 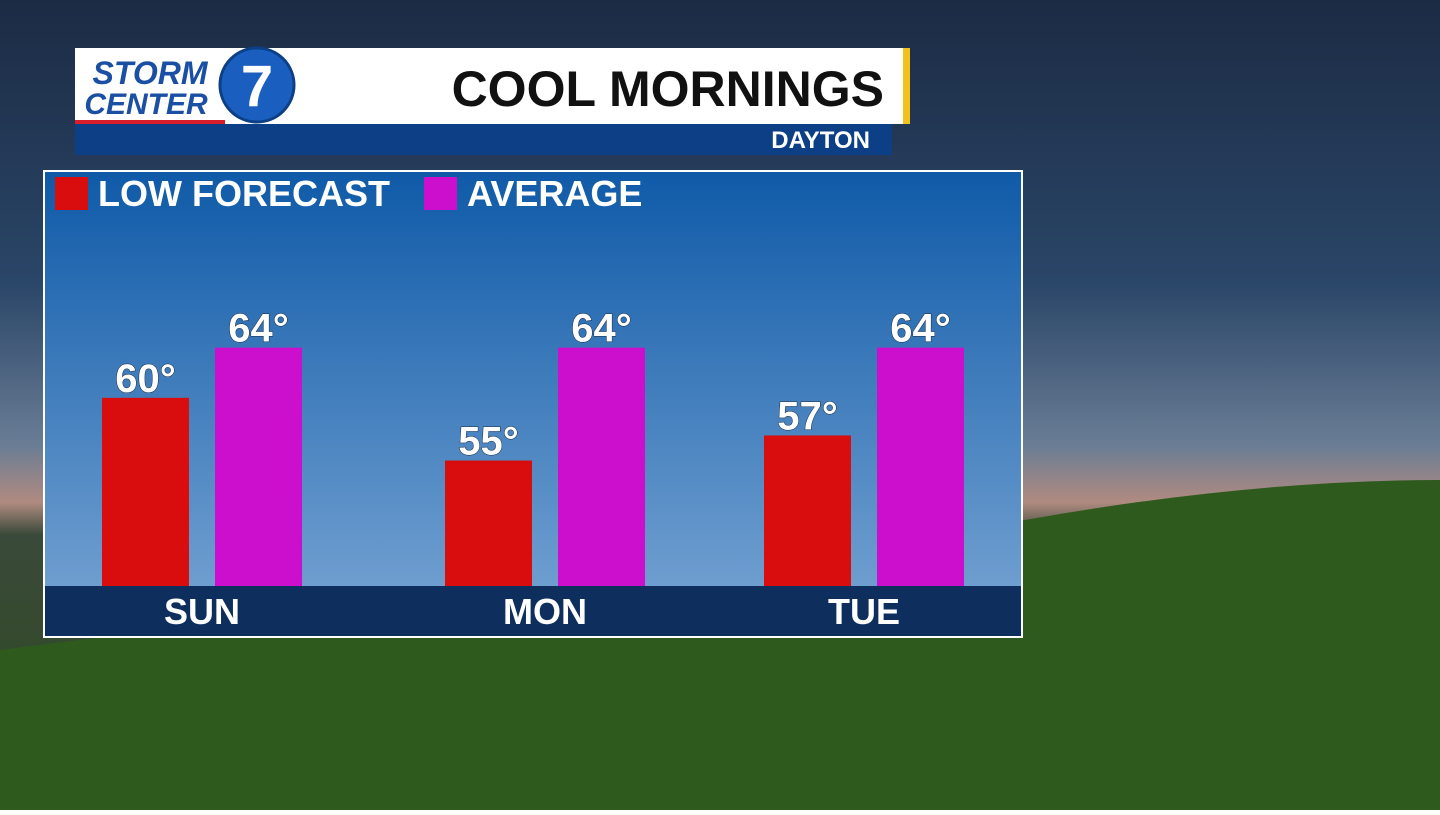 What do you see at coordinates (488, 442) in the screenshot?
I see `value-label: 55°` at bounding box center [488, 442].